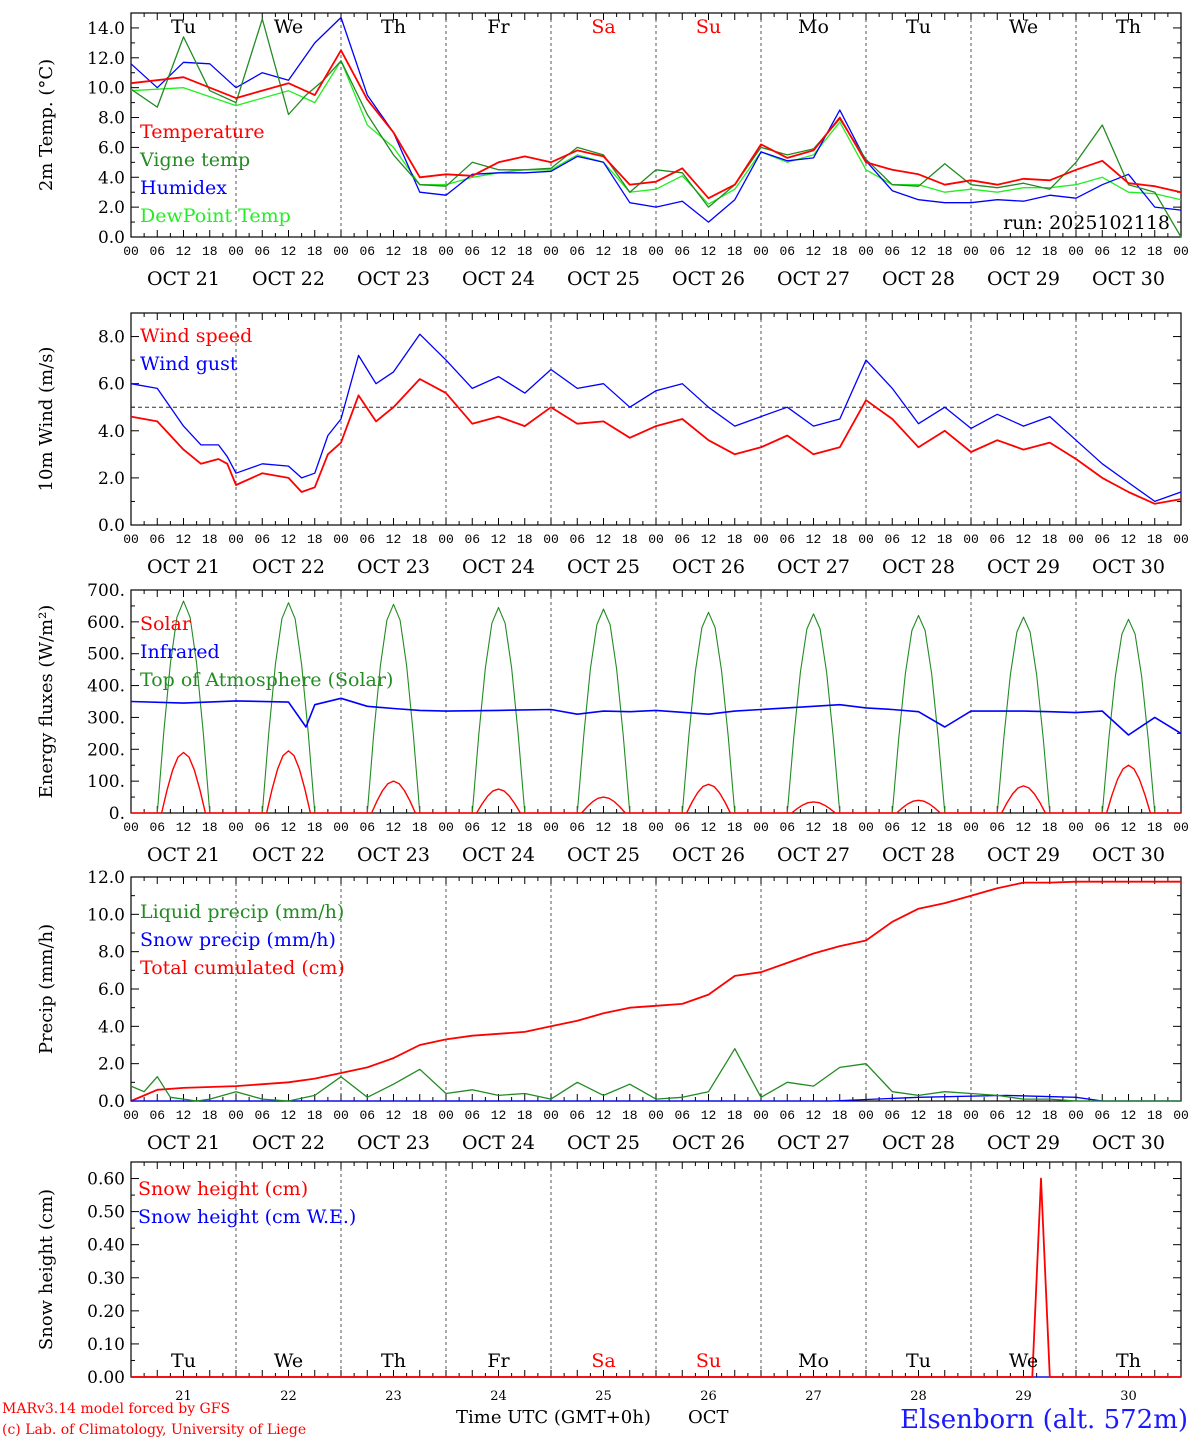 Image resolution: width=1194 pixels, height=1440 pixels. I want to click on y-tick-label: 600., so click(106, 623).